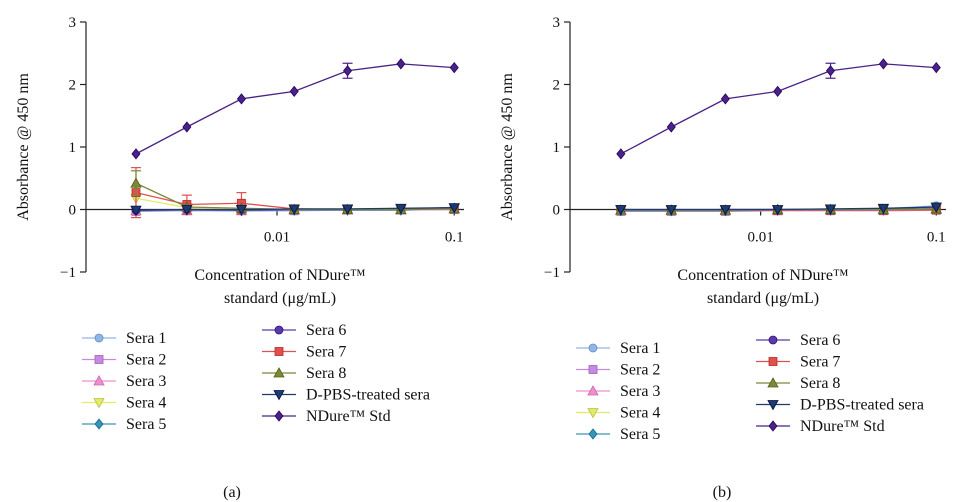 This screenshot has width=960, height=502. I want to click on legend-label: Sera 4, so click(640, 413).